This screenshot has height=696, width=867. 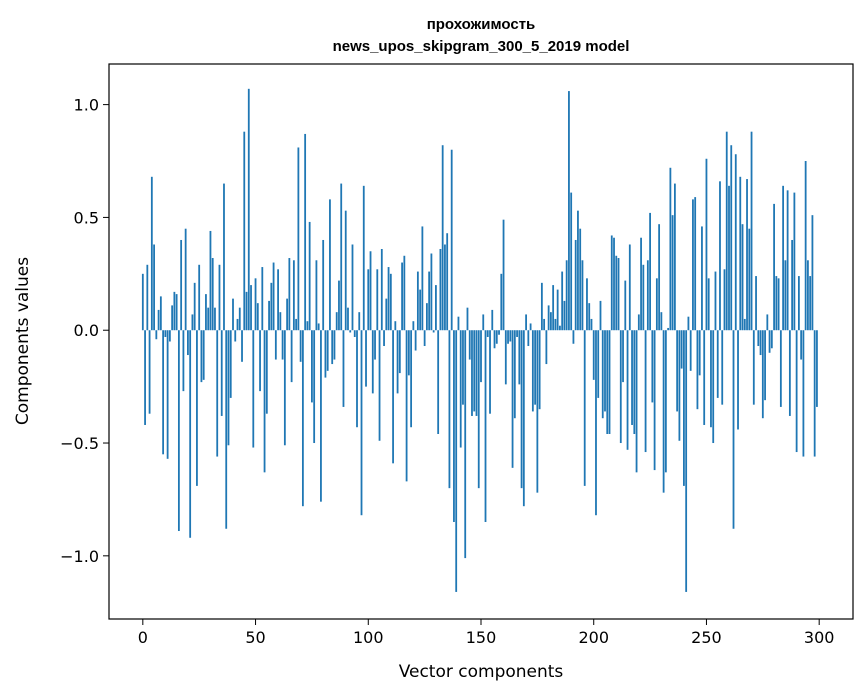 What do you see at coordinates (486, 633) in the screenshot?
I see `x-axis-ticks: 0 50 100 150 200 250 300` at bounding box center [486, 633].